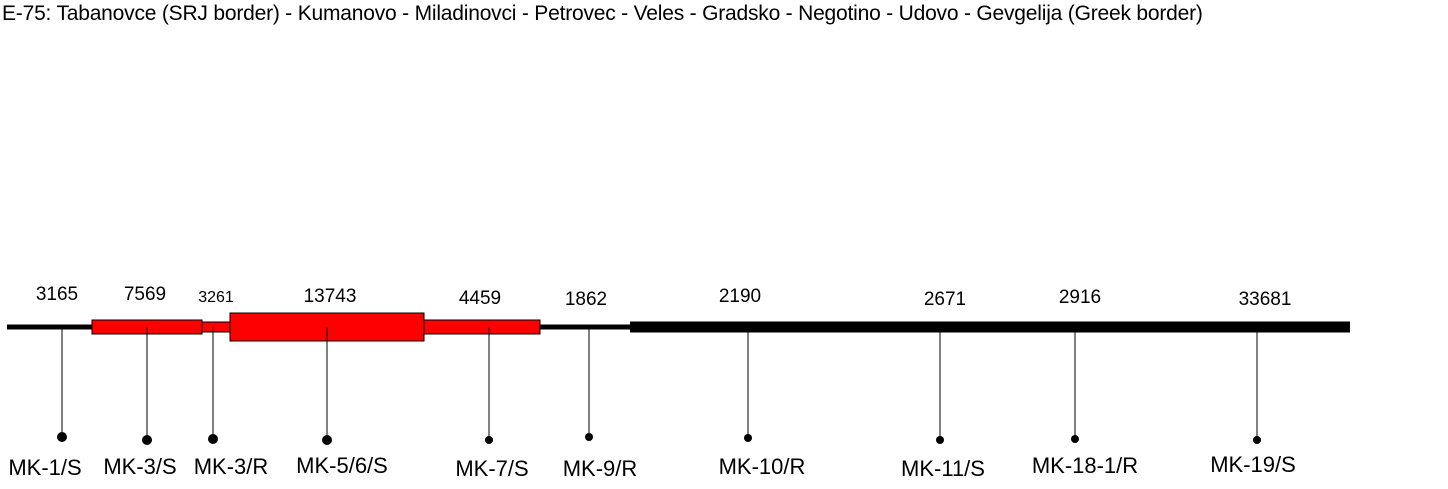 This screenshot has width=1448, height=489. What do you see at coordinates (330, 296) in the screenshot?
I see `traffic-count-label: 13743` at bounding box center [330, 296].